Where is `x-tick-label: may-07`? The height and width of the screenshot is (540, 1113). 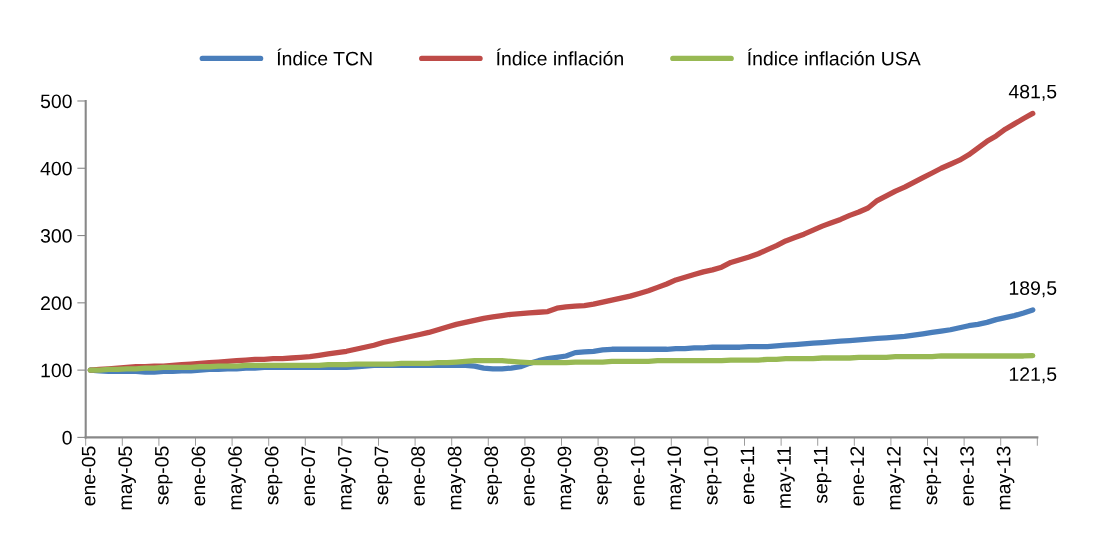
x-tick-label: may-07 is located at coordinates (346, 478).